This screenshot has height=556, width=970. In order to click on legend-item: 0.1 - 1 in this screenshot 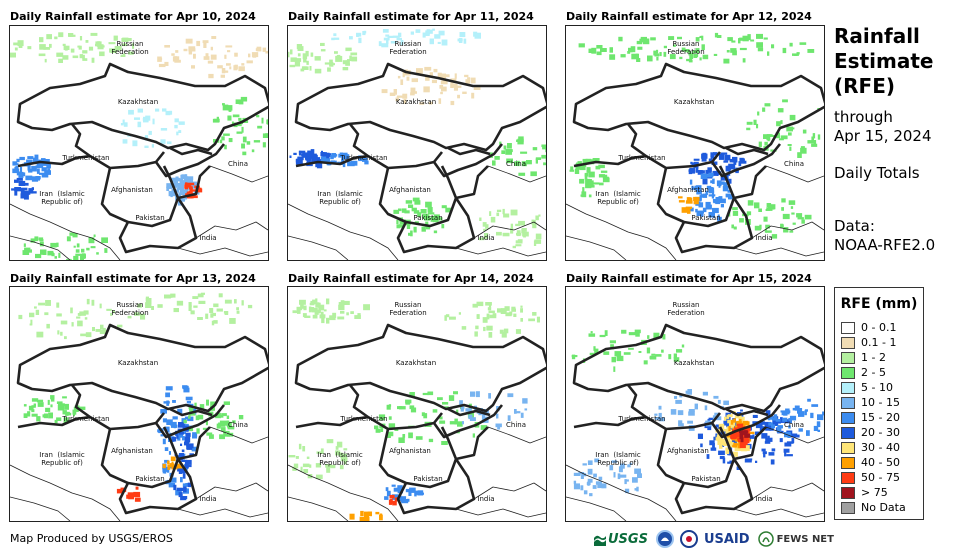, I will do `click(868, 342)`.